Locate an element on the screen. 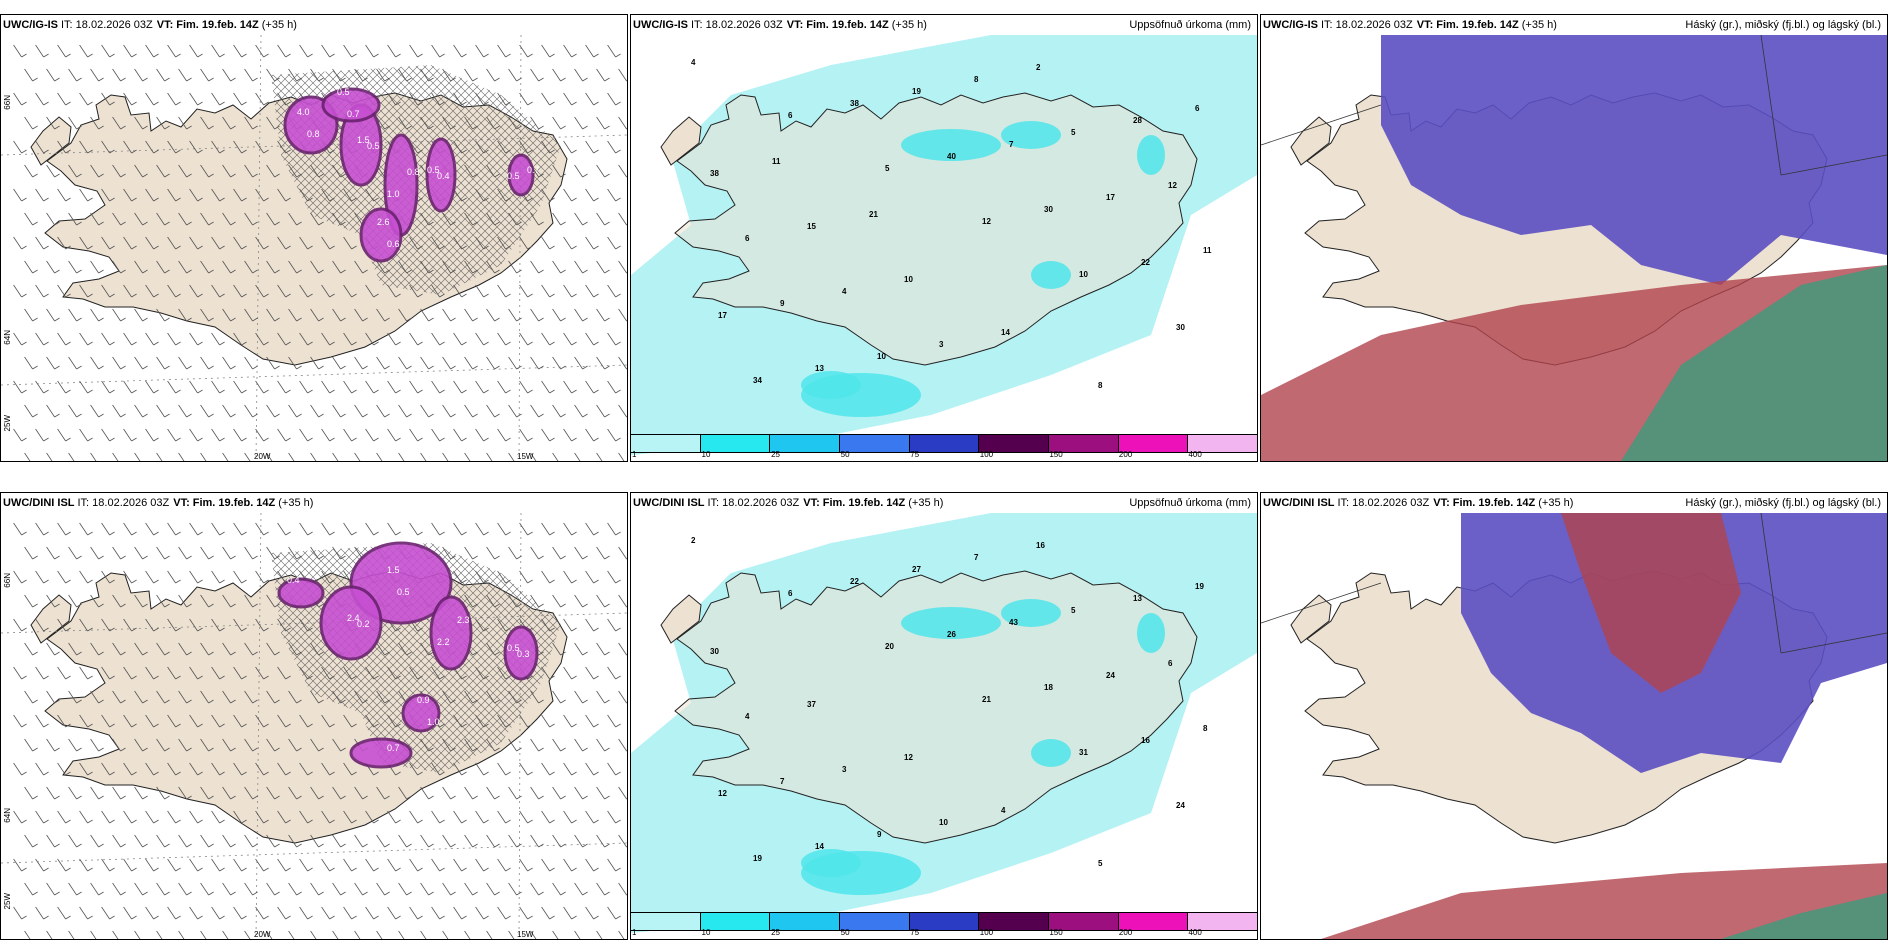 Image resolution: width=1900 pixels, height=950 pixels. snow-value-label: 0.2 is located at coordinates (363, 624).